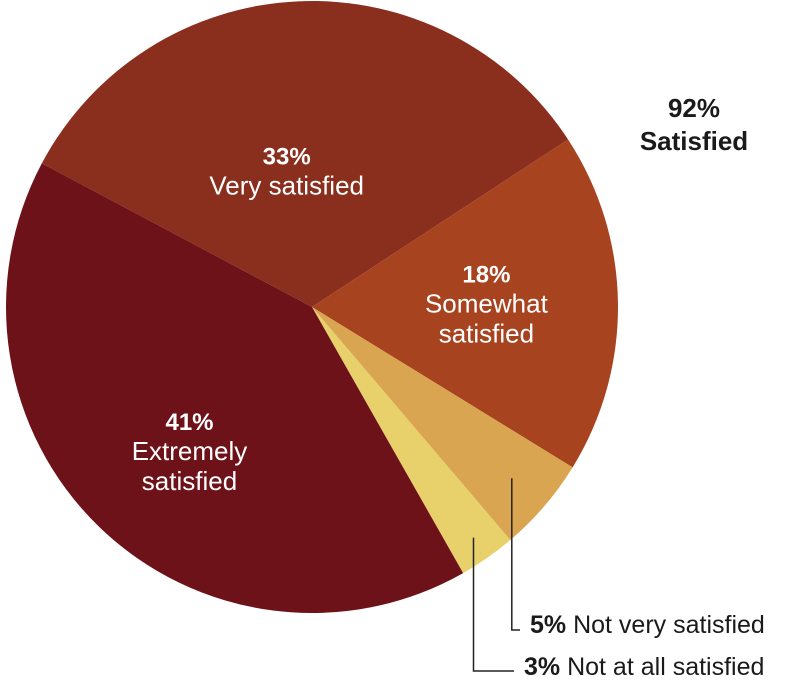 The image size is (800, 700). What do you see at coordinates (189, 422) in the screenshot?
I see `slice-percent-label: 41%` at bounding box center [189, 422].